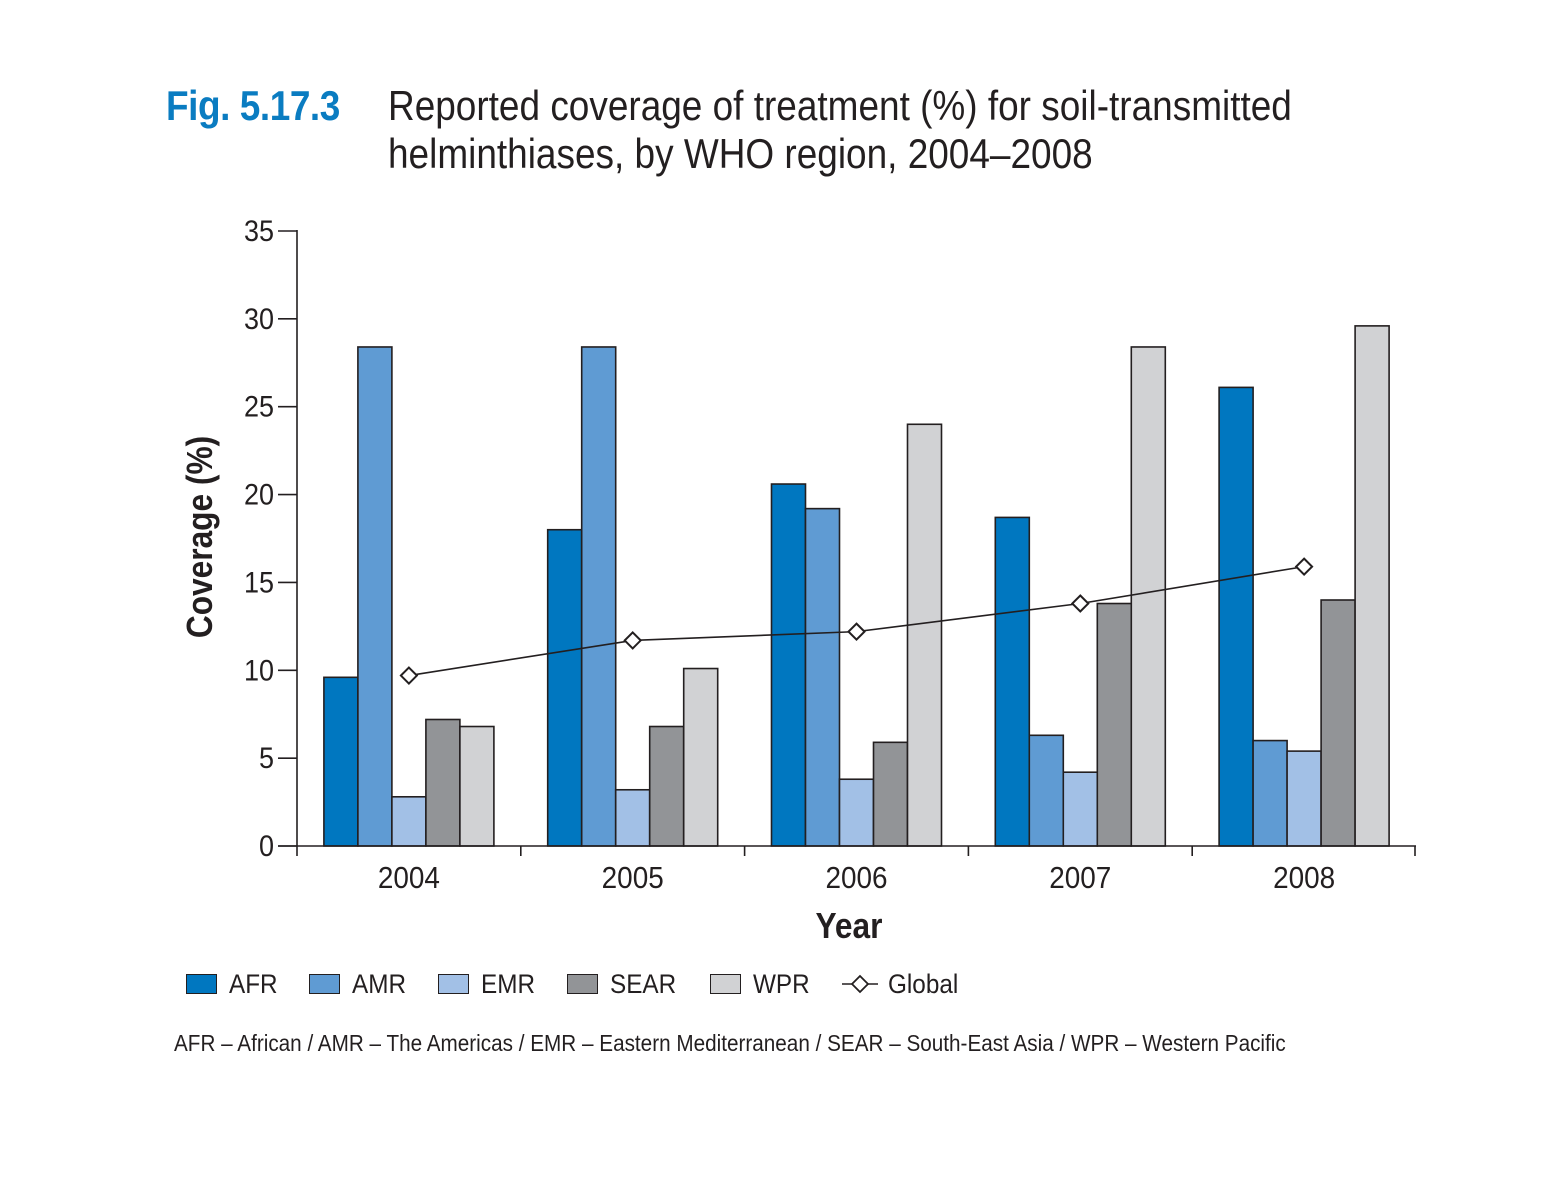 The height and width of the screenshot is (1198, 1566). Describe the element at coordinates (725, 984) in the screenshot. I see `legend-swatch-wpr` at that location.